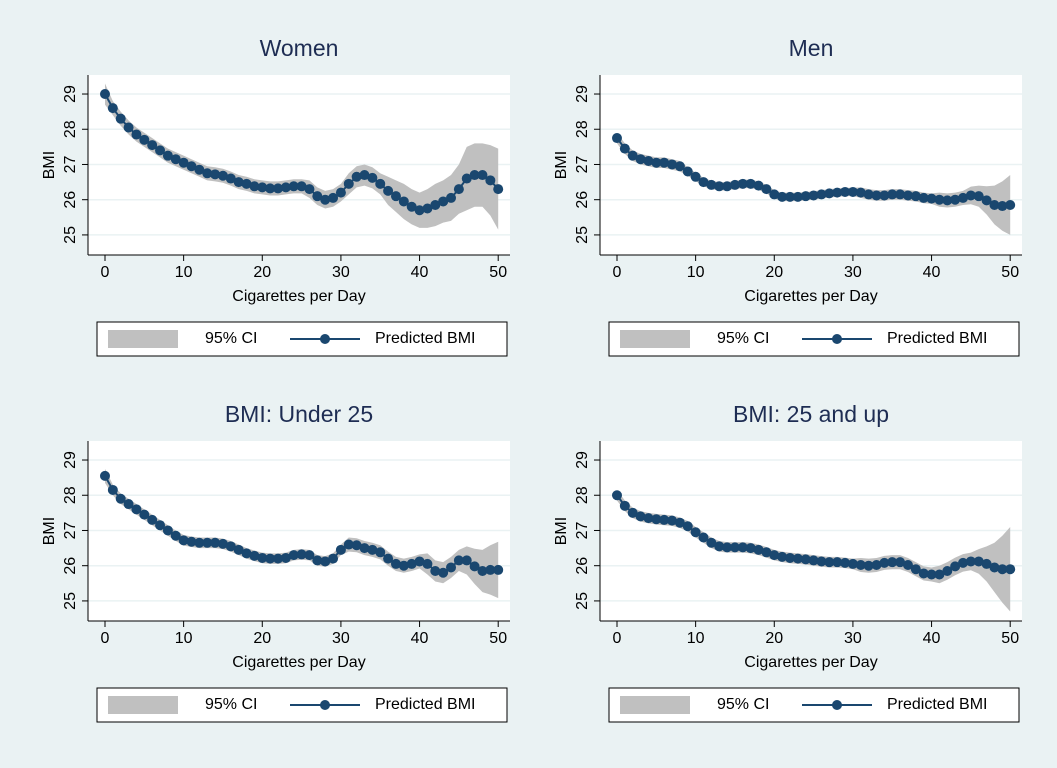 This screenshot has height=768, width=1057. Describe the element at coordinates (743, 704) in the screenshot. I see `legend-label: 95% CI` at that location.